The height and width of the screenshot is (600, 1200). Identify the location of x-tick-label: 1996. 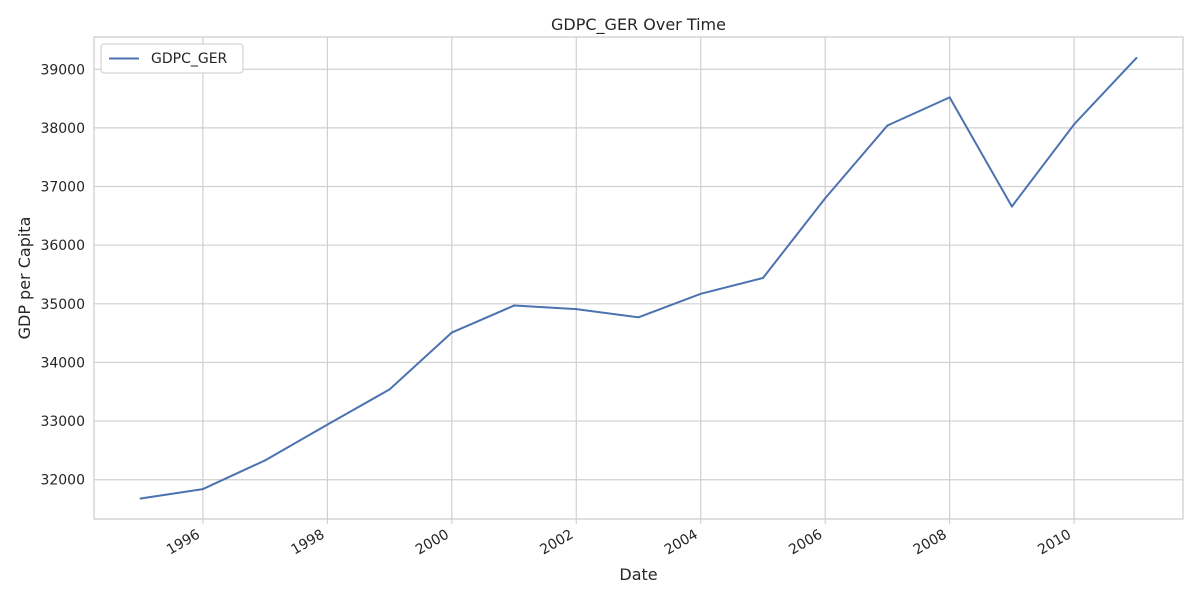
(183, 543).